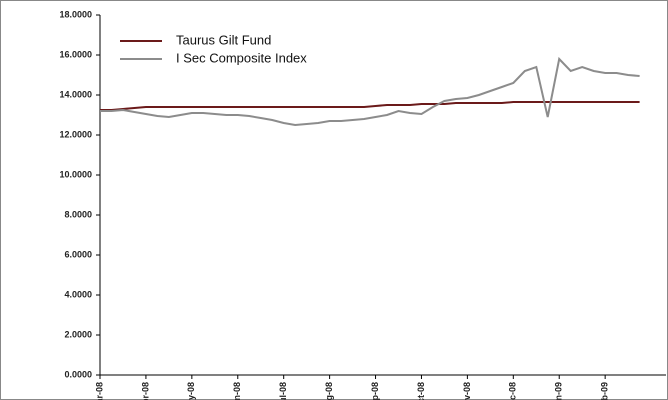 Image resolution: width=668 pixels, height=400 pixels. What do you see at coordinates (467, 391) in the screenshot?
I see `x-tick-label: Nov-08` at bounding box center [467, 391].